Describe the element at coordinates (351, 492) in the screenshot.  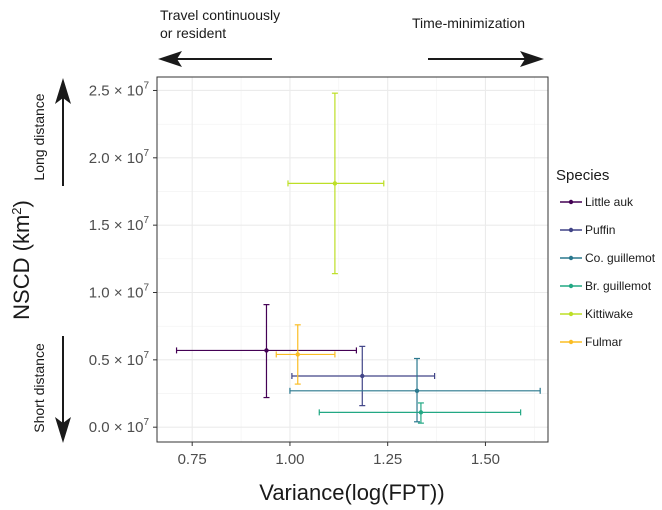
I see `x-axis-title: Variance(log(FPT))` at that location.